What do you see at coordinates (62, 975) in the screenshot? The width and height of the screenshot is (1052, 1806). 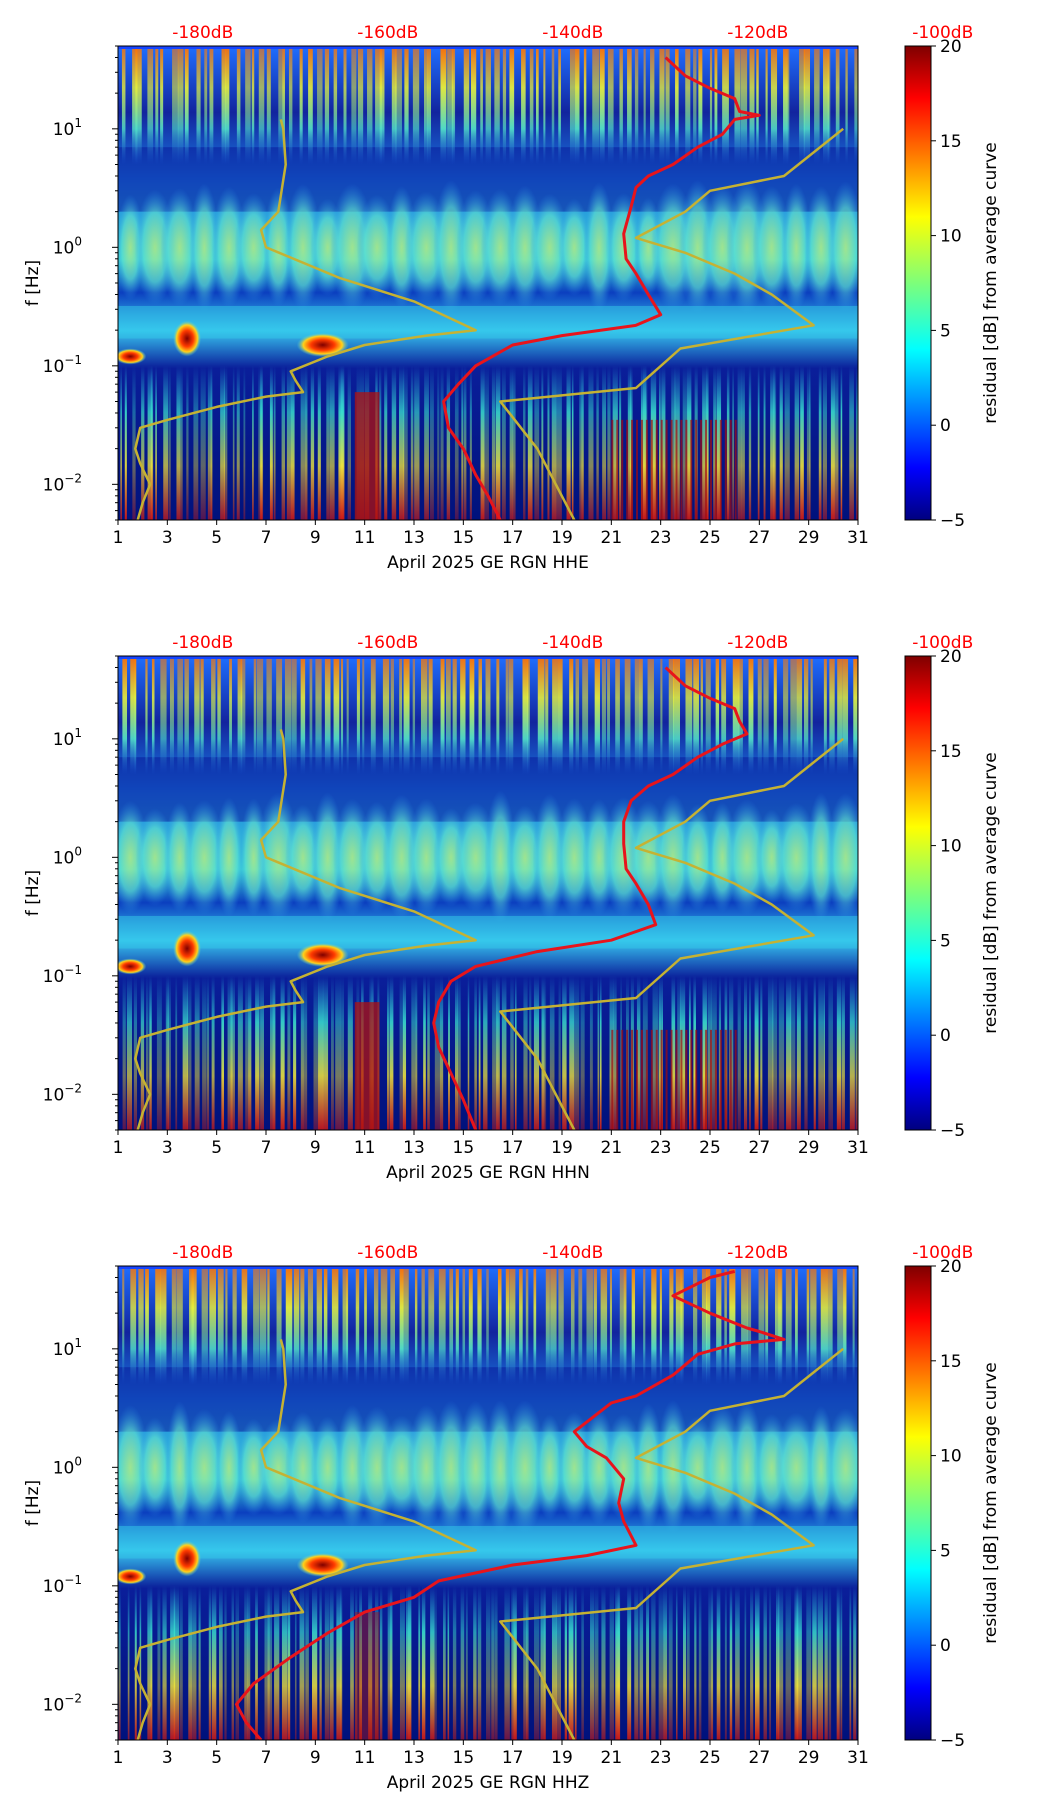 I see `y-tick-label: 10⁻¹` at bounding box center [62, 975].